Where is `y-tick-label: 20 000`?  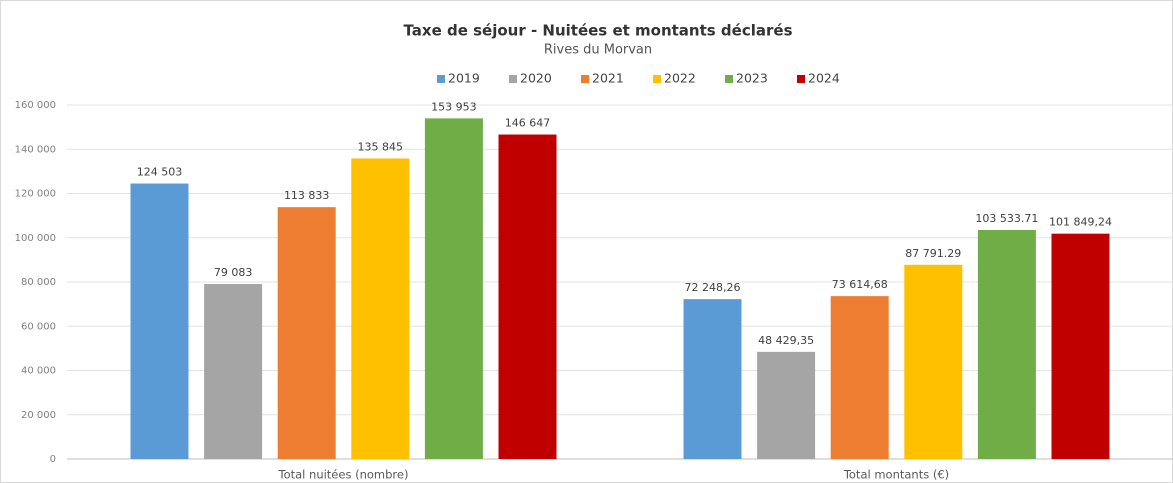
y-tick-label: 20 000 is located at coordinates (38, 415).